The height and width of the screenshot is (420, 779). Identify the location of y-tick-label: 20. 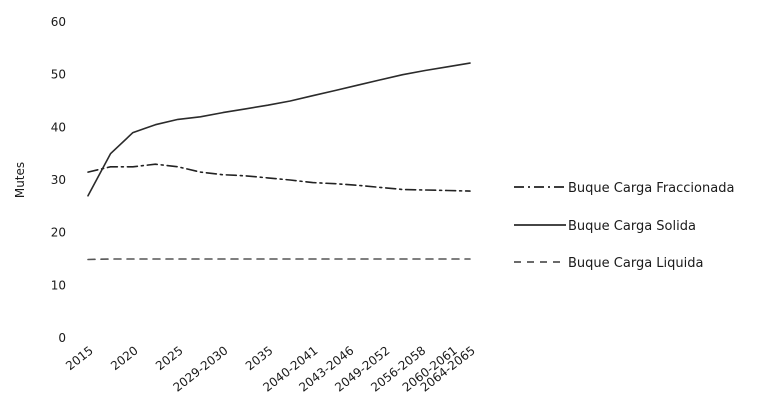
(58, 233).